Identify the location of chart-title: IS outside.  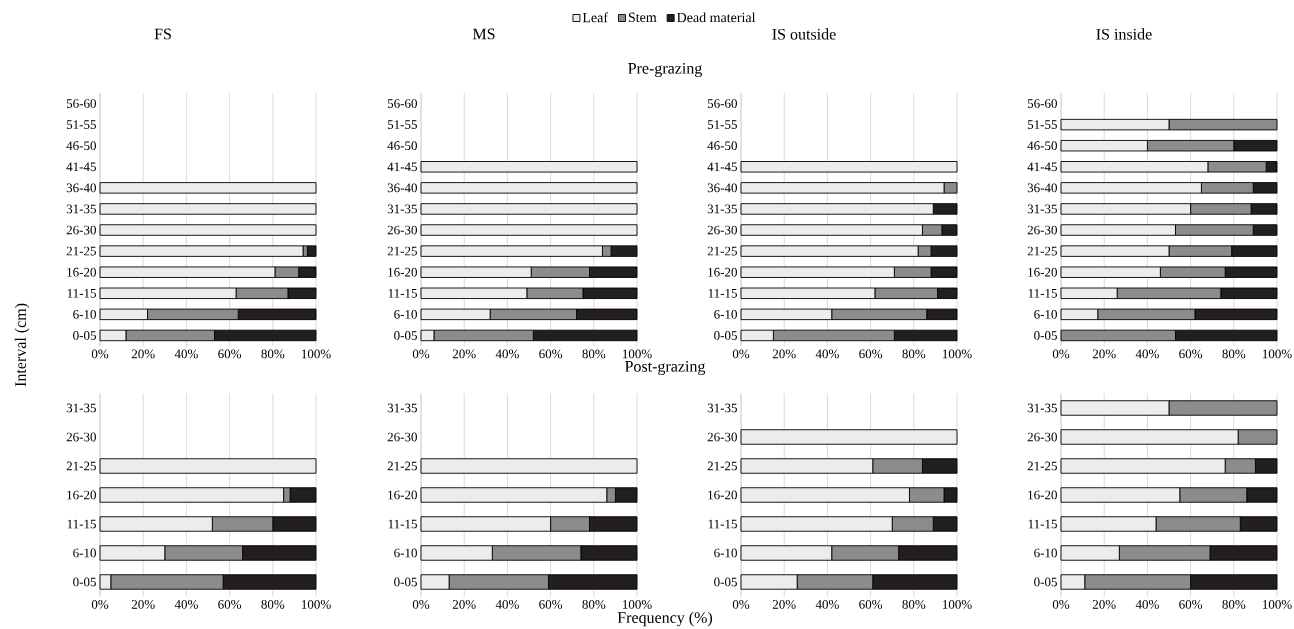
(804, 34).